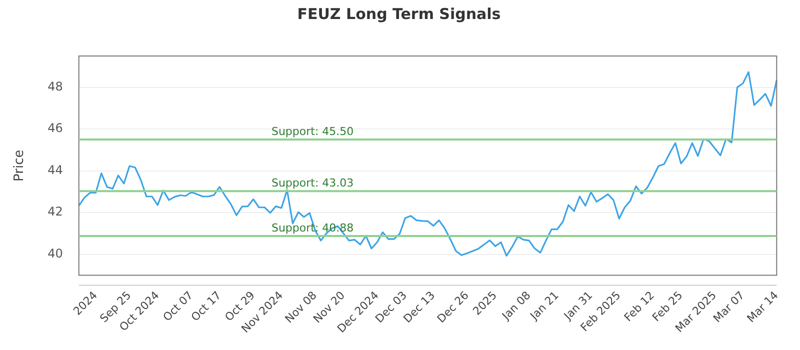  What do you see at coordinates (453, 307) in the screenshot?
I see `x-tick-label: Dec 26` at bounding box center [453, 307].